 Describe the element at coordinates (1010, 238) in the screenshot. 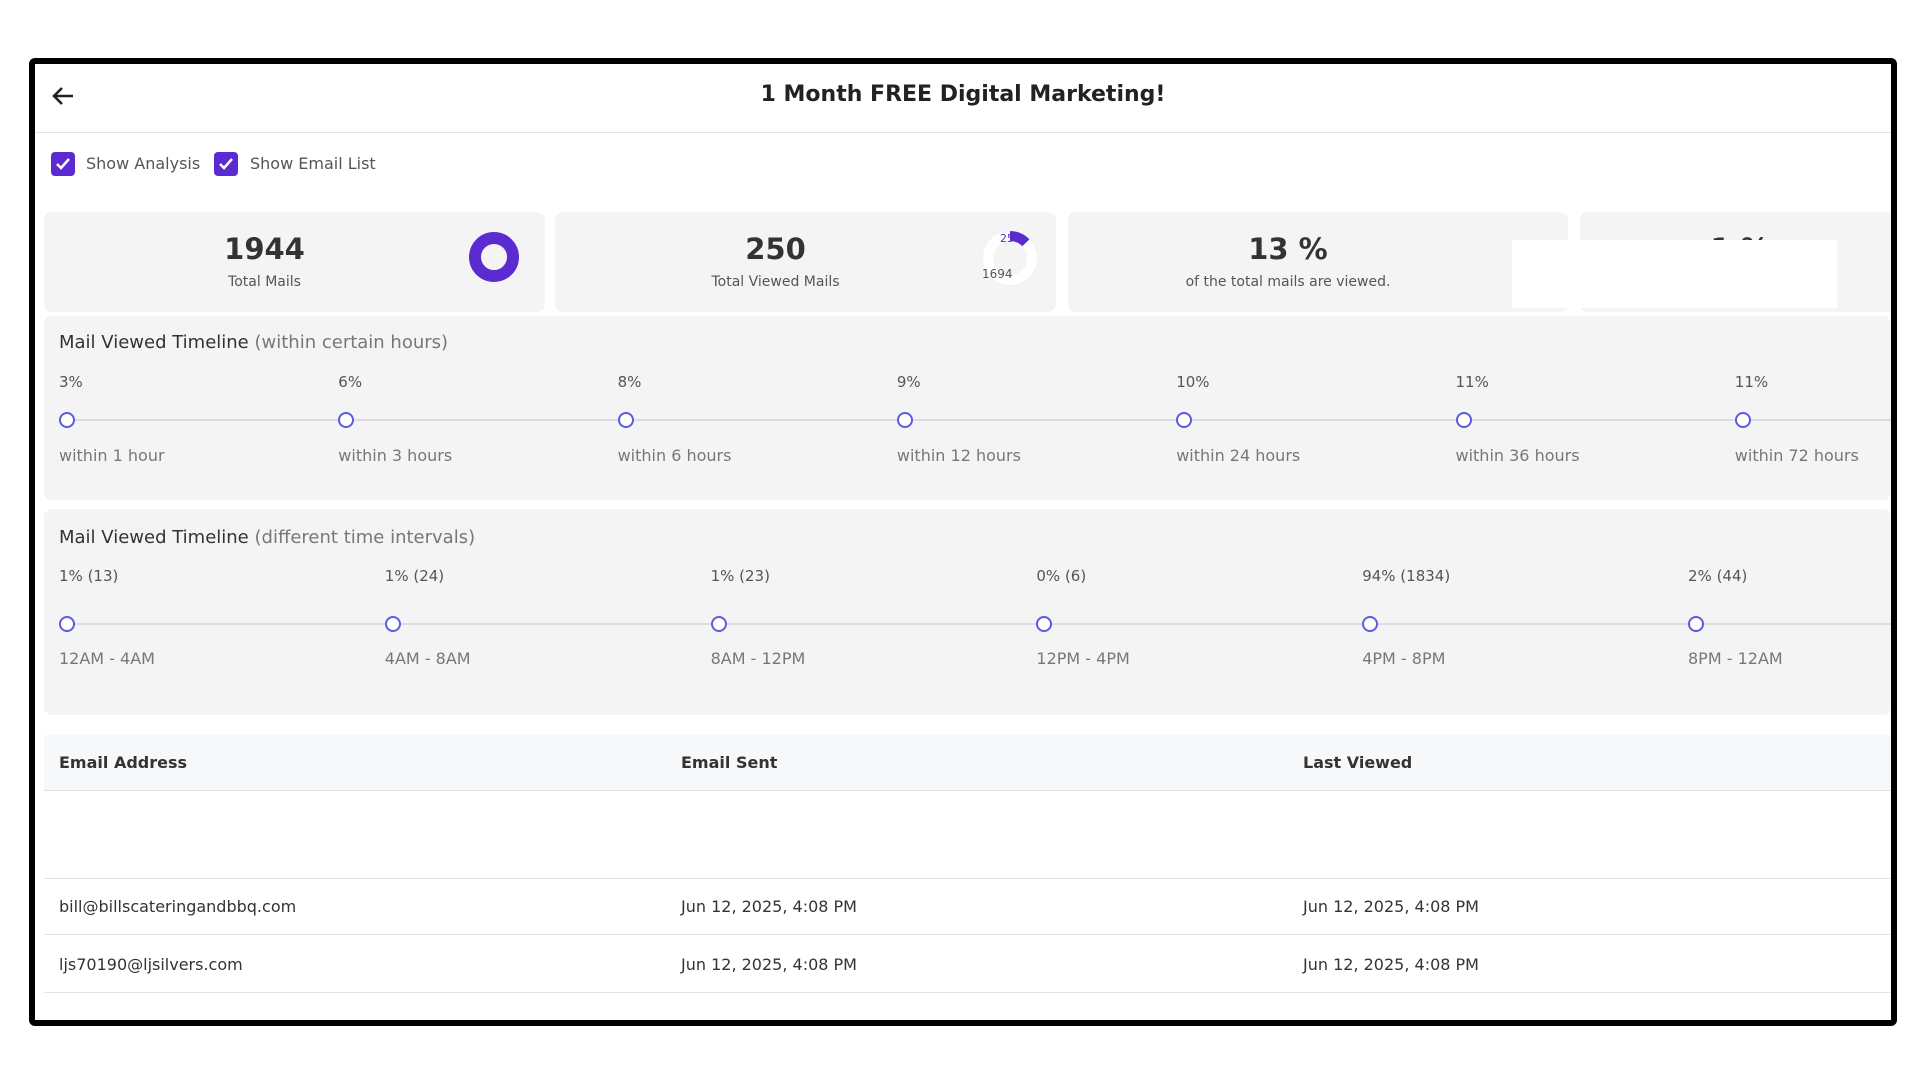

I see `donut-label: 250` at that location.